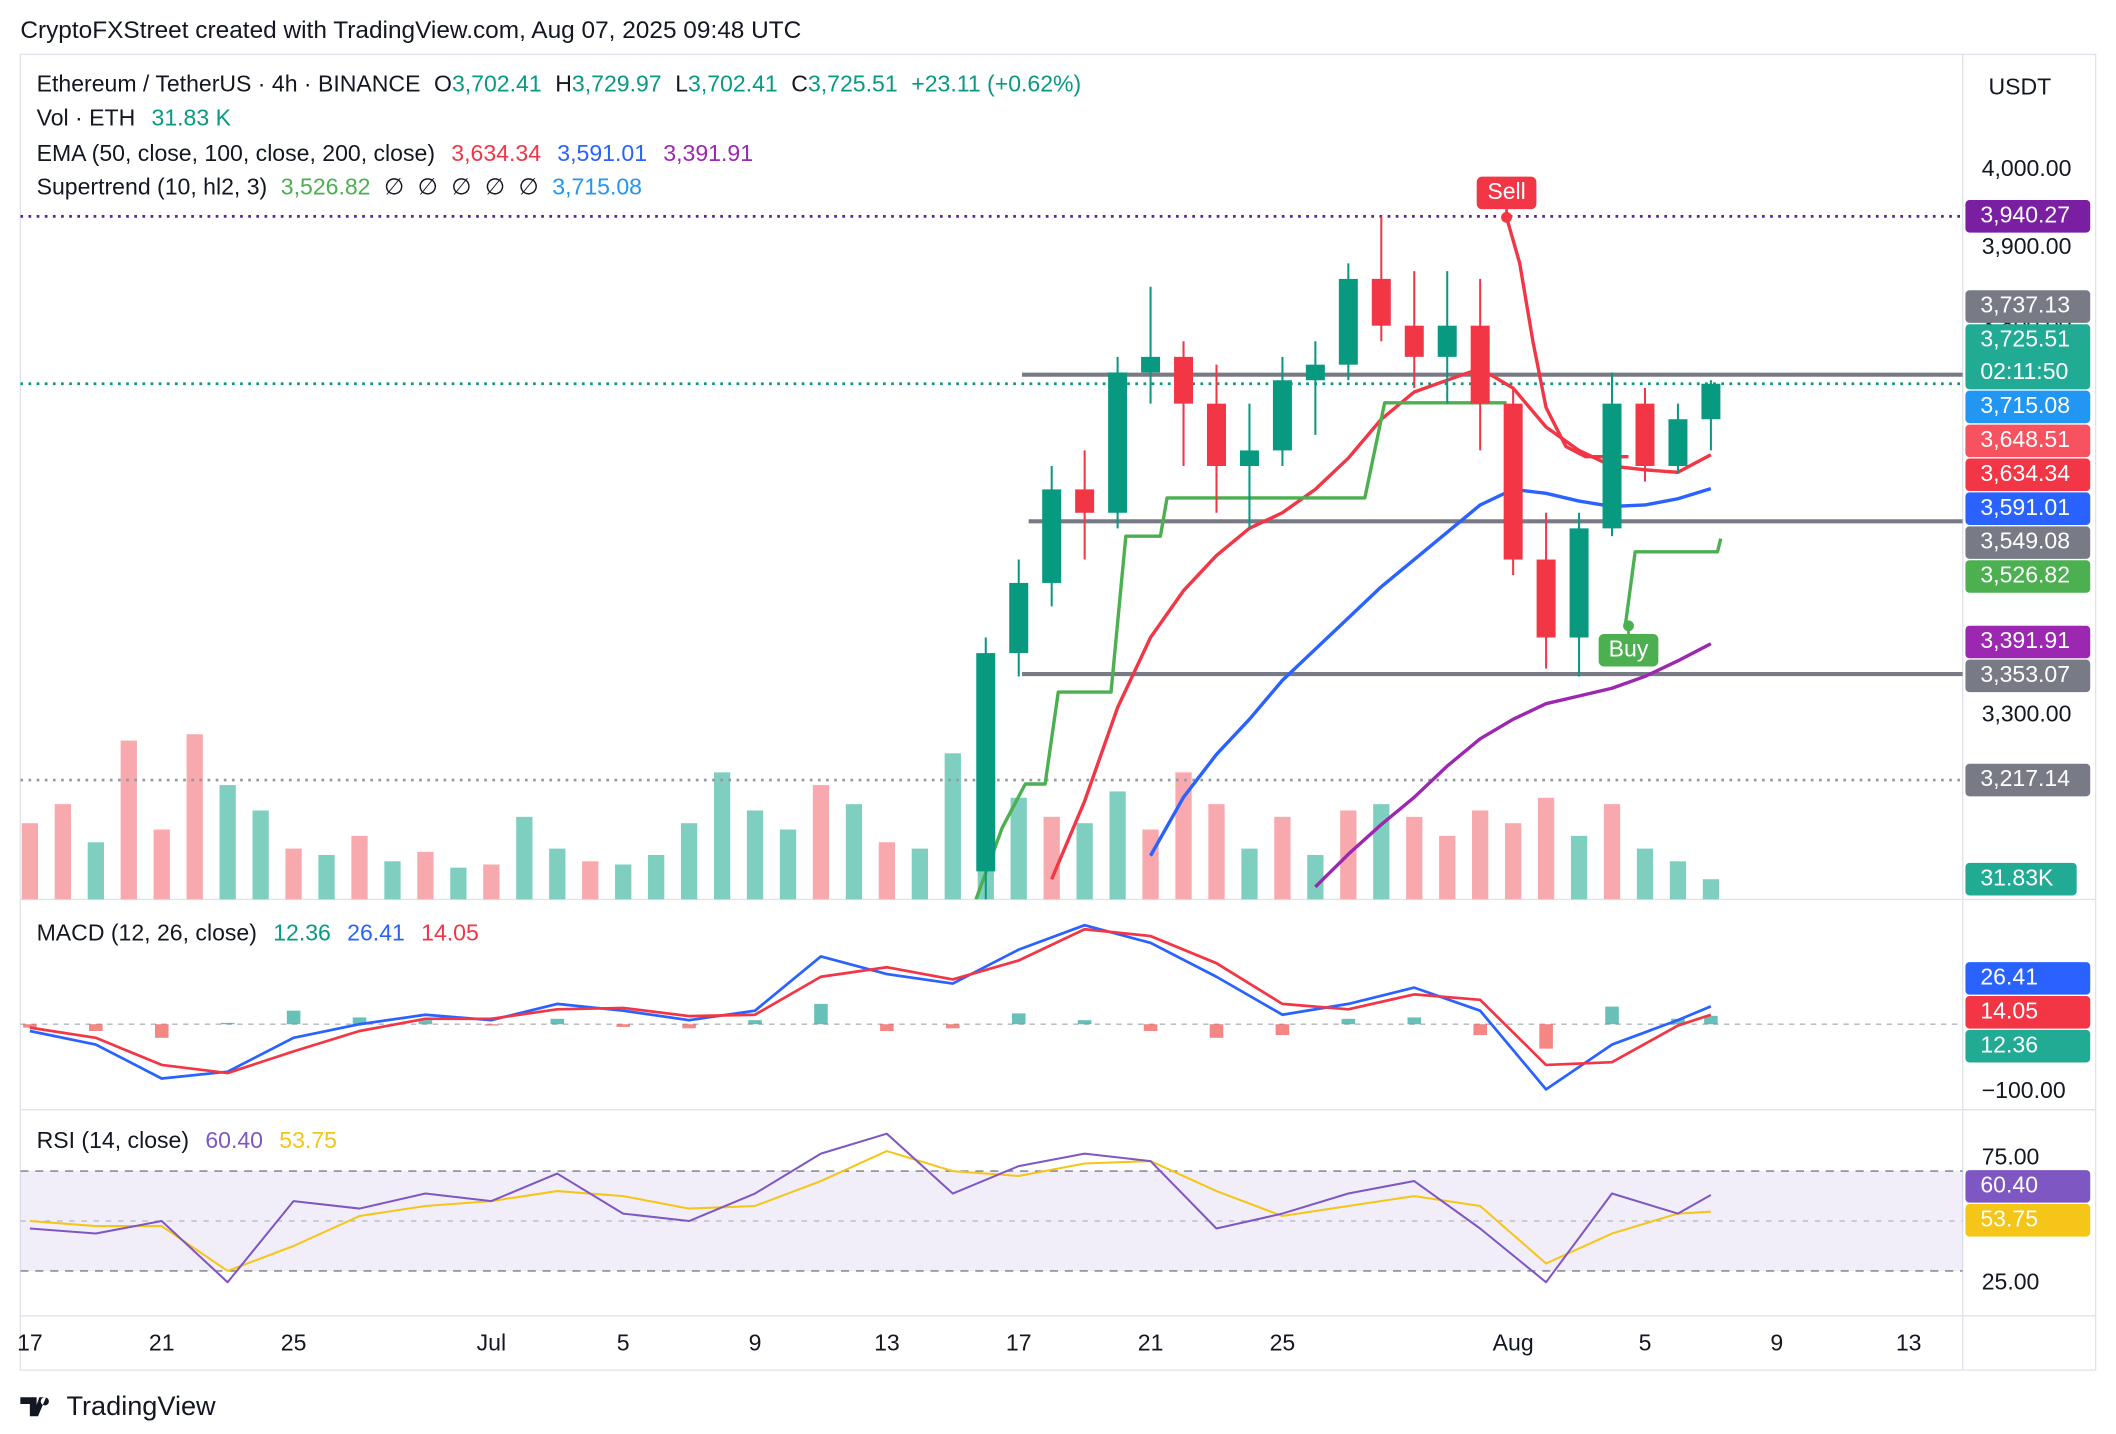 This screenshot has height=1434, width=2116. Describe the element at coordinates (870, 1001) in the screenshot. I see `signal-line` at that location.